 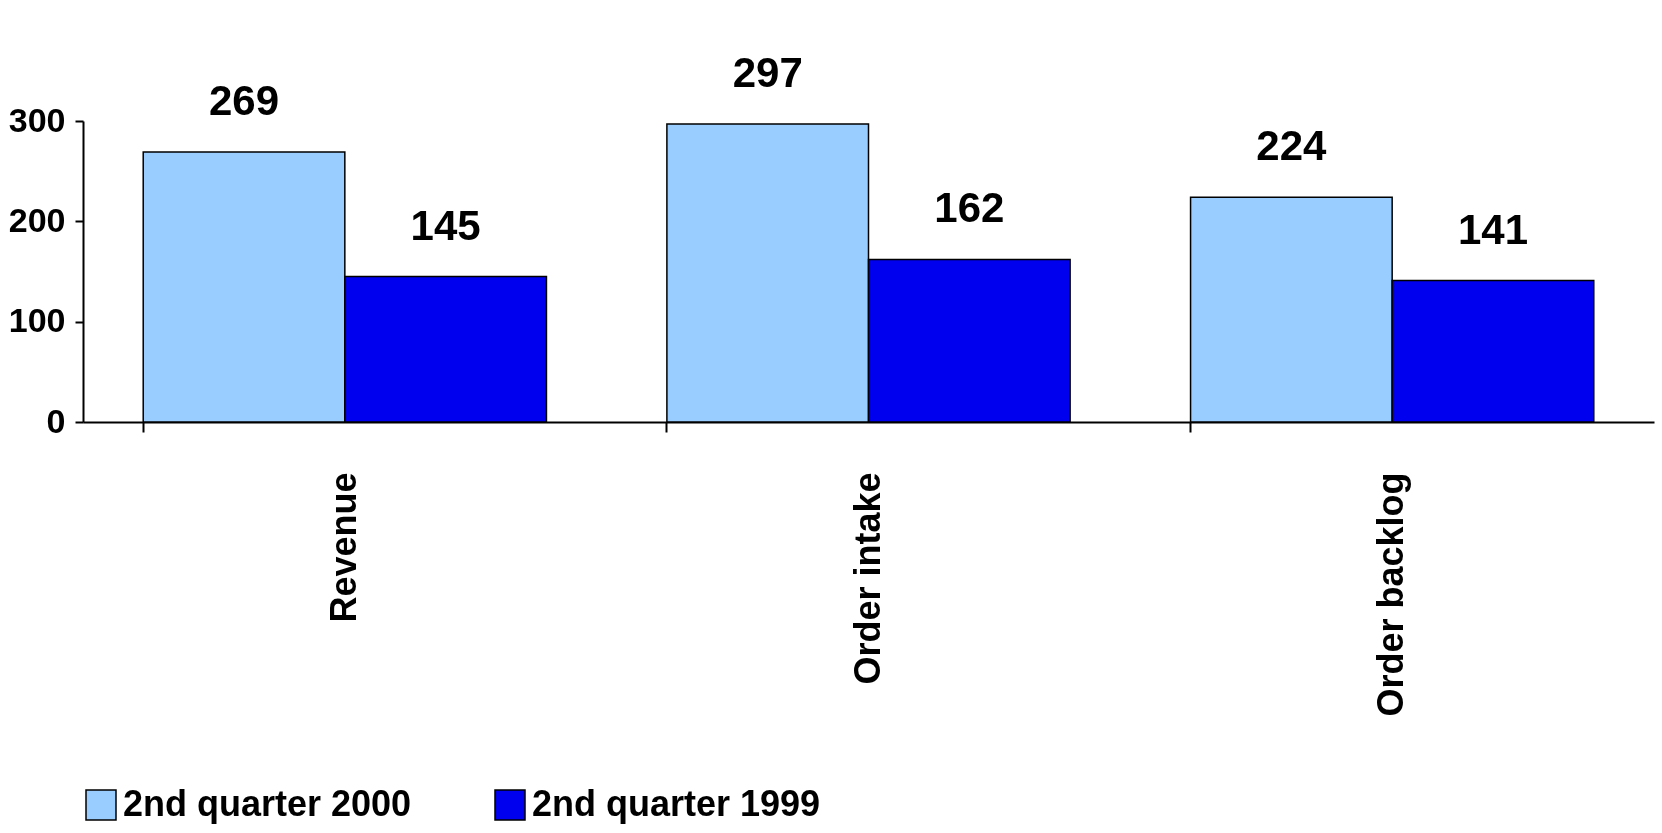 What do you see at coordinates (244, 101) in the screenshot?
I see `data-label: 269` at bounding box center [244, 101].